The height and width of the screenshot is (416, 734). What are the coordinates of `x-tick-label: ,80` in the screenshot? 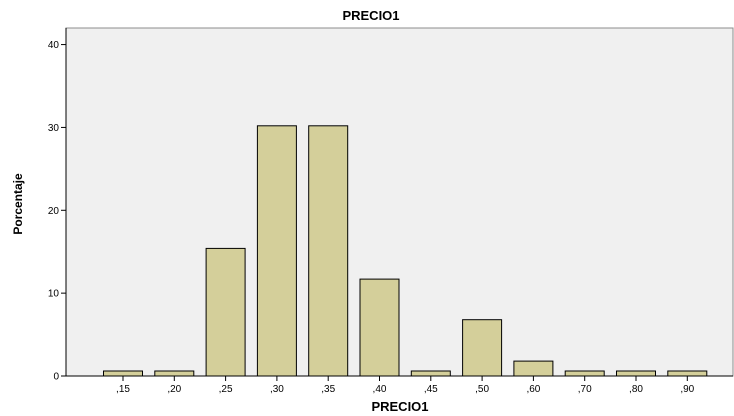 It's located at (636, 389).